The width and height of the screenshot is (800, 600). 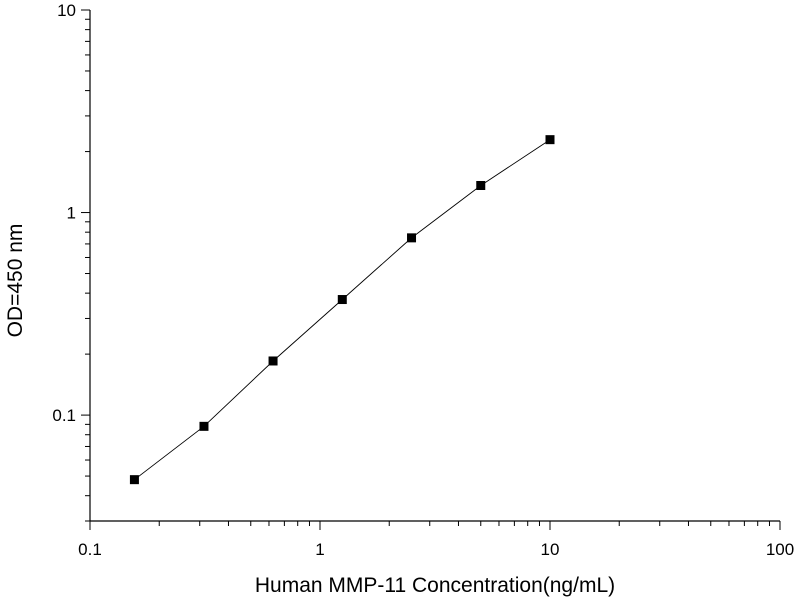 I want to click on x-tick-label: 100, so click(x=780, y=549).